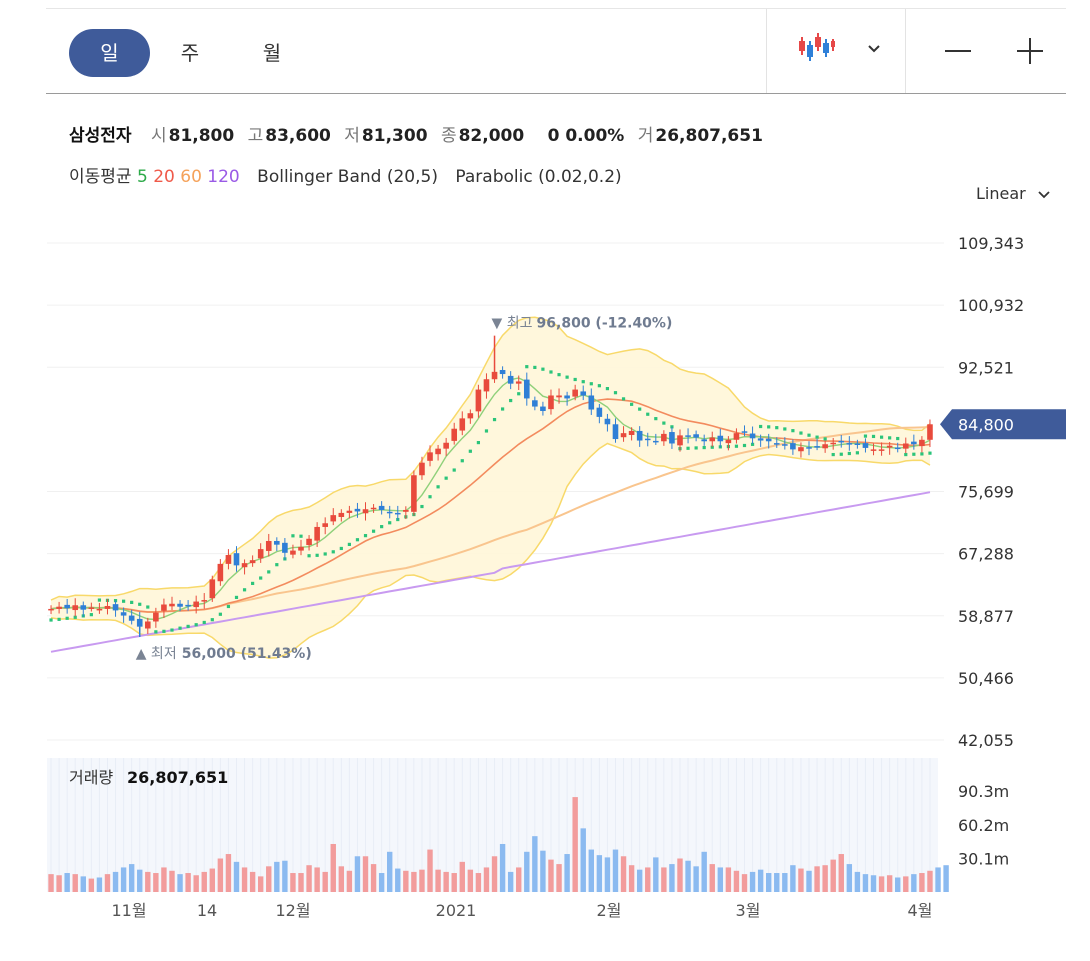  I want to click on low-label: 저, so click(352, 136).